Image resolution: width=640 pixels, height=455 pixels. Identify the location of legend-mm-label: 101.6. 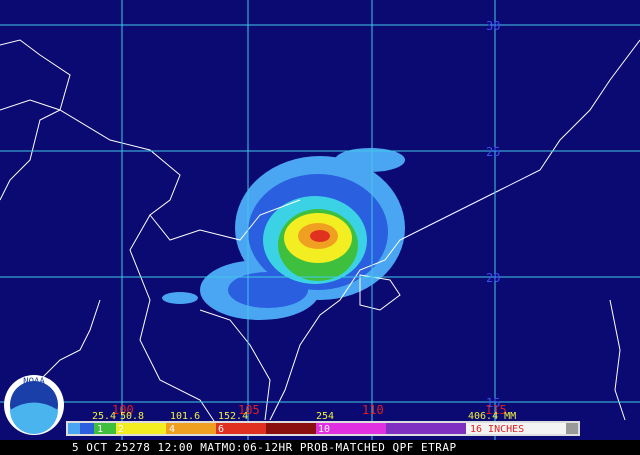
(185, 416).